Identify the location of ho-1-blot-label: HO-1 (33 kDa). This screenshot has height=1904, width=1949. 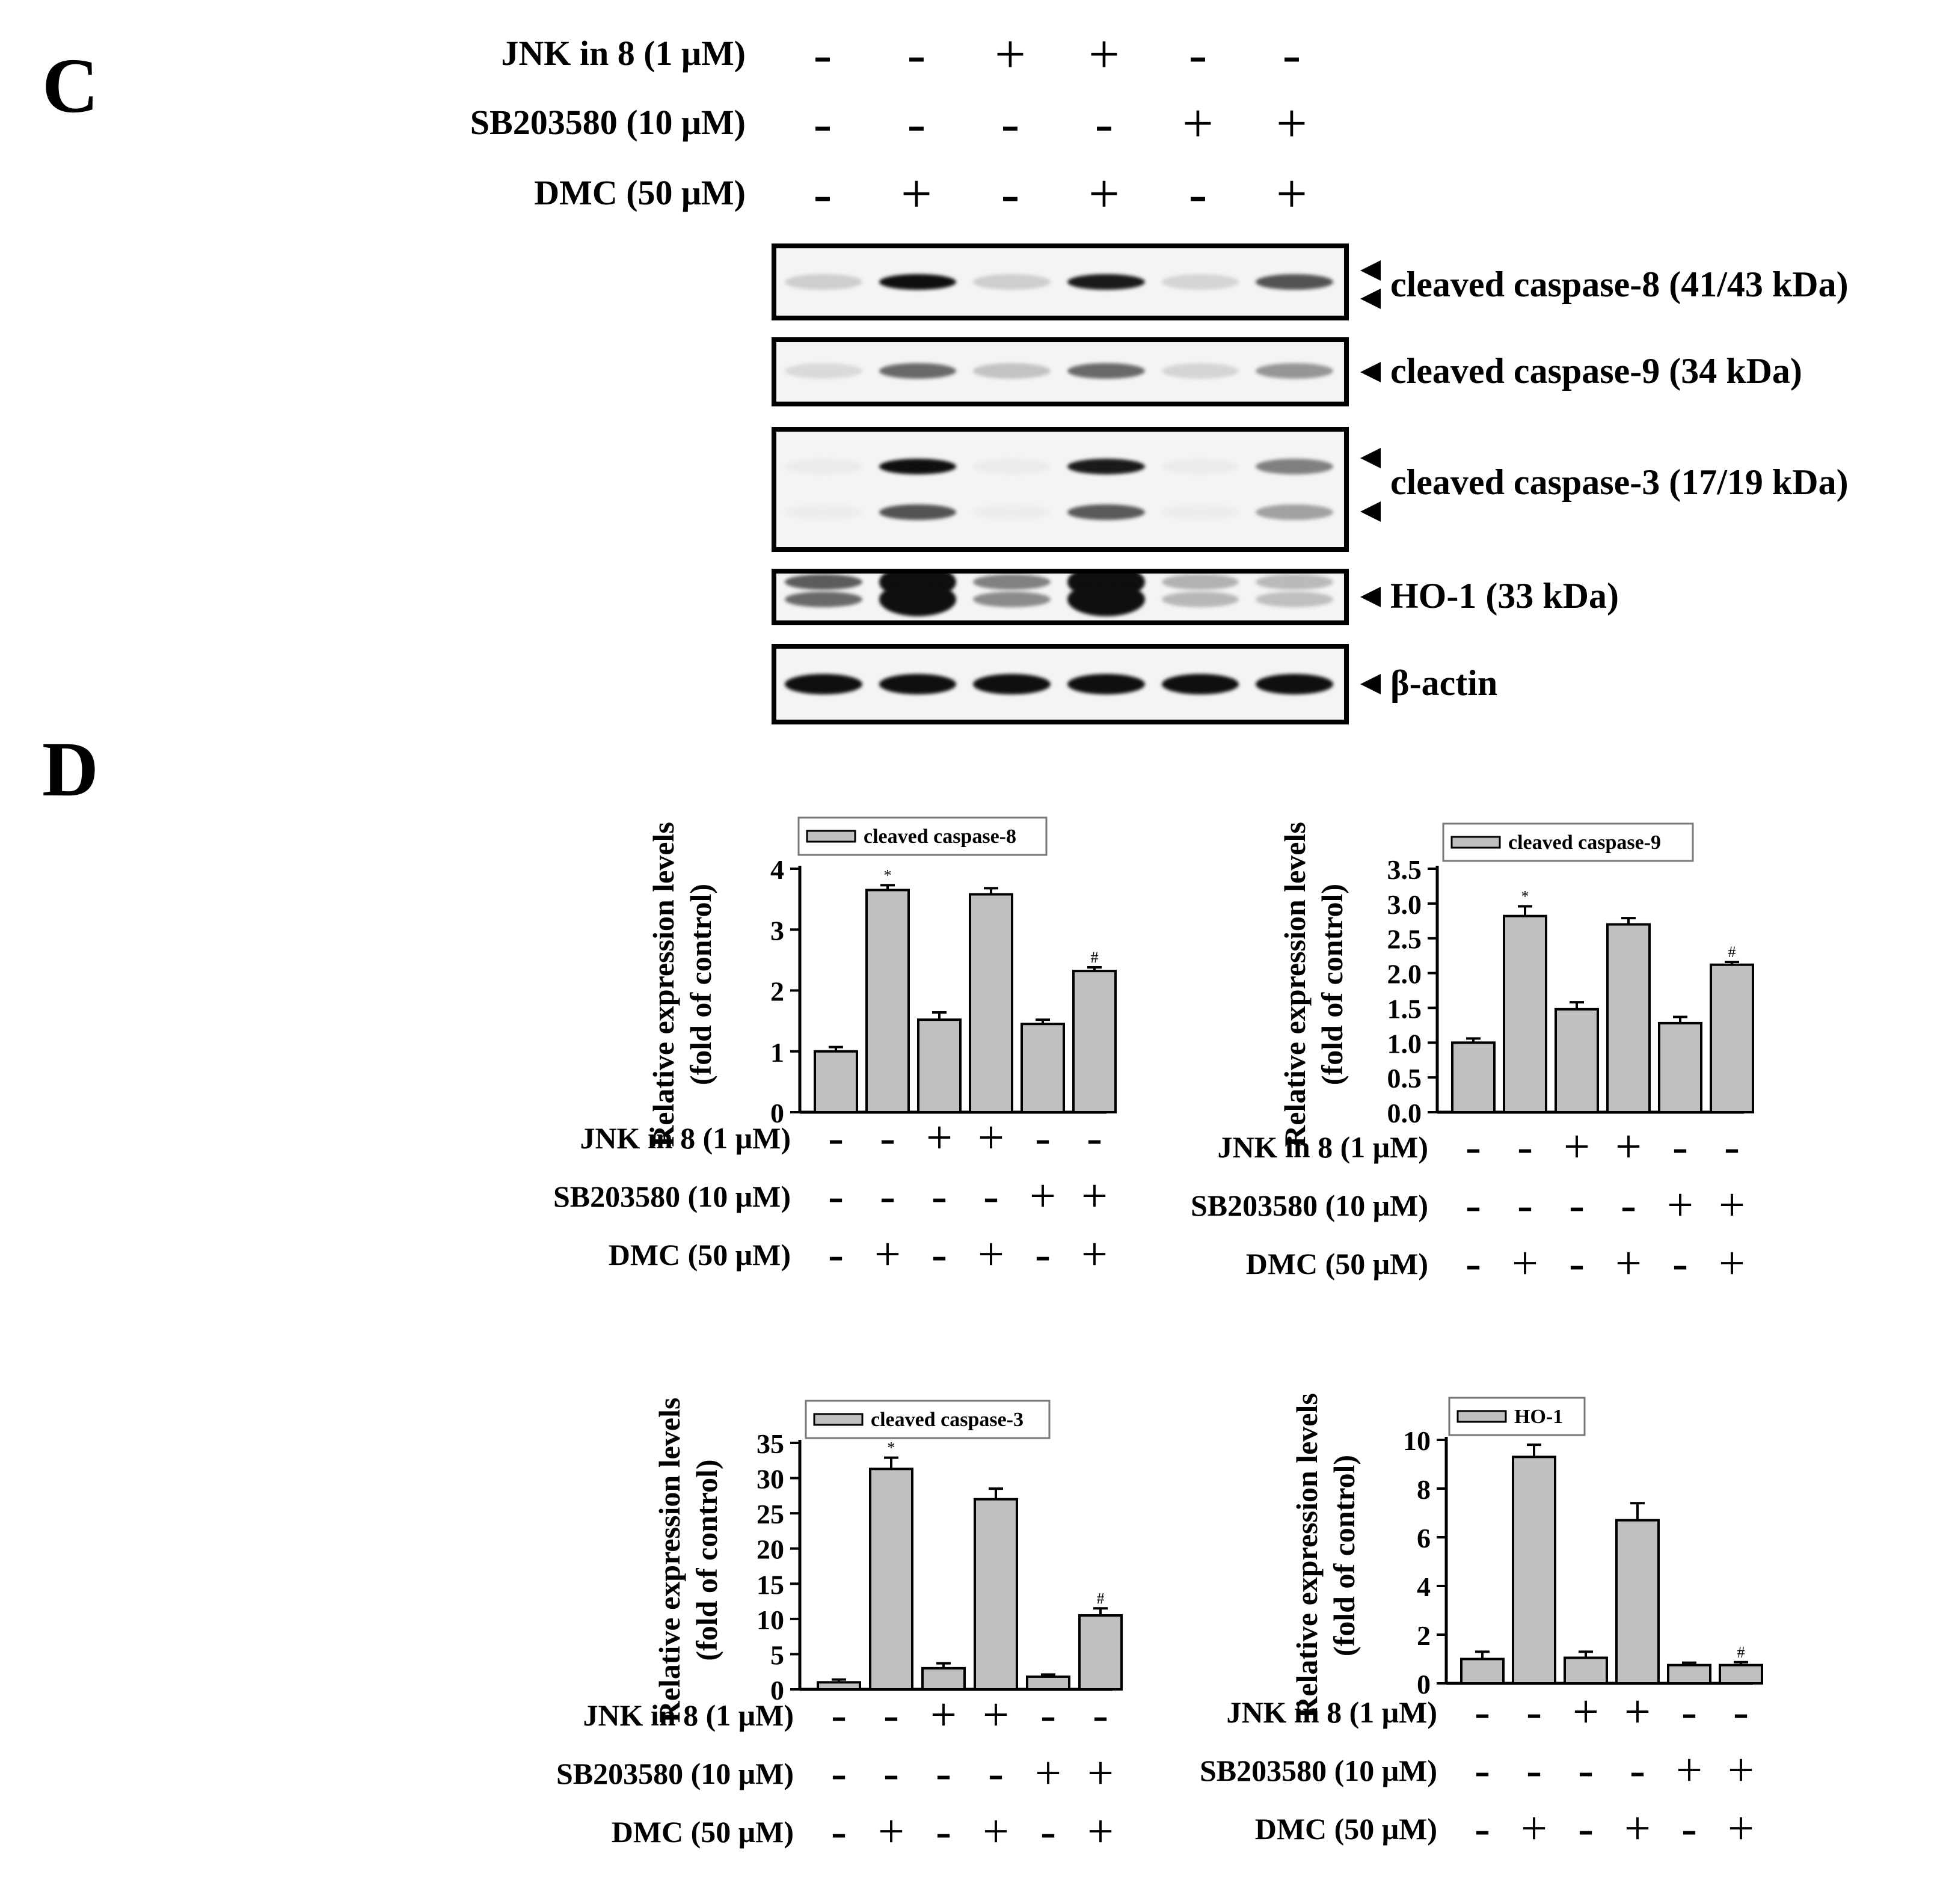
(1505, 596).